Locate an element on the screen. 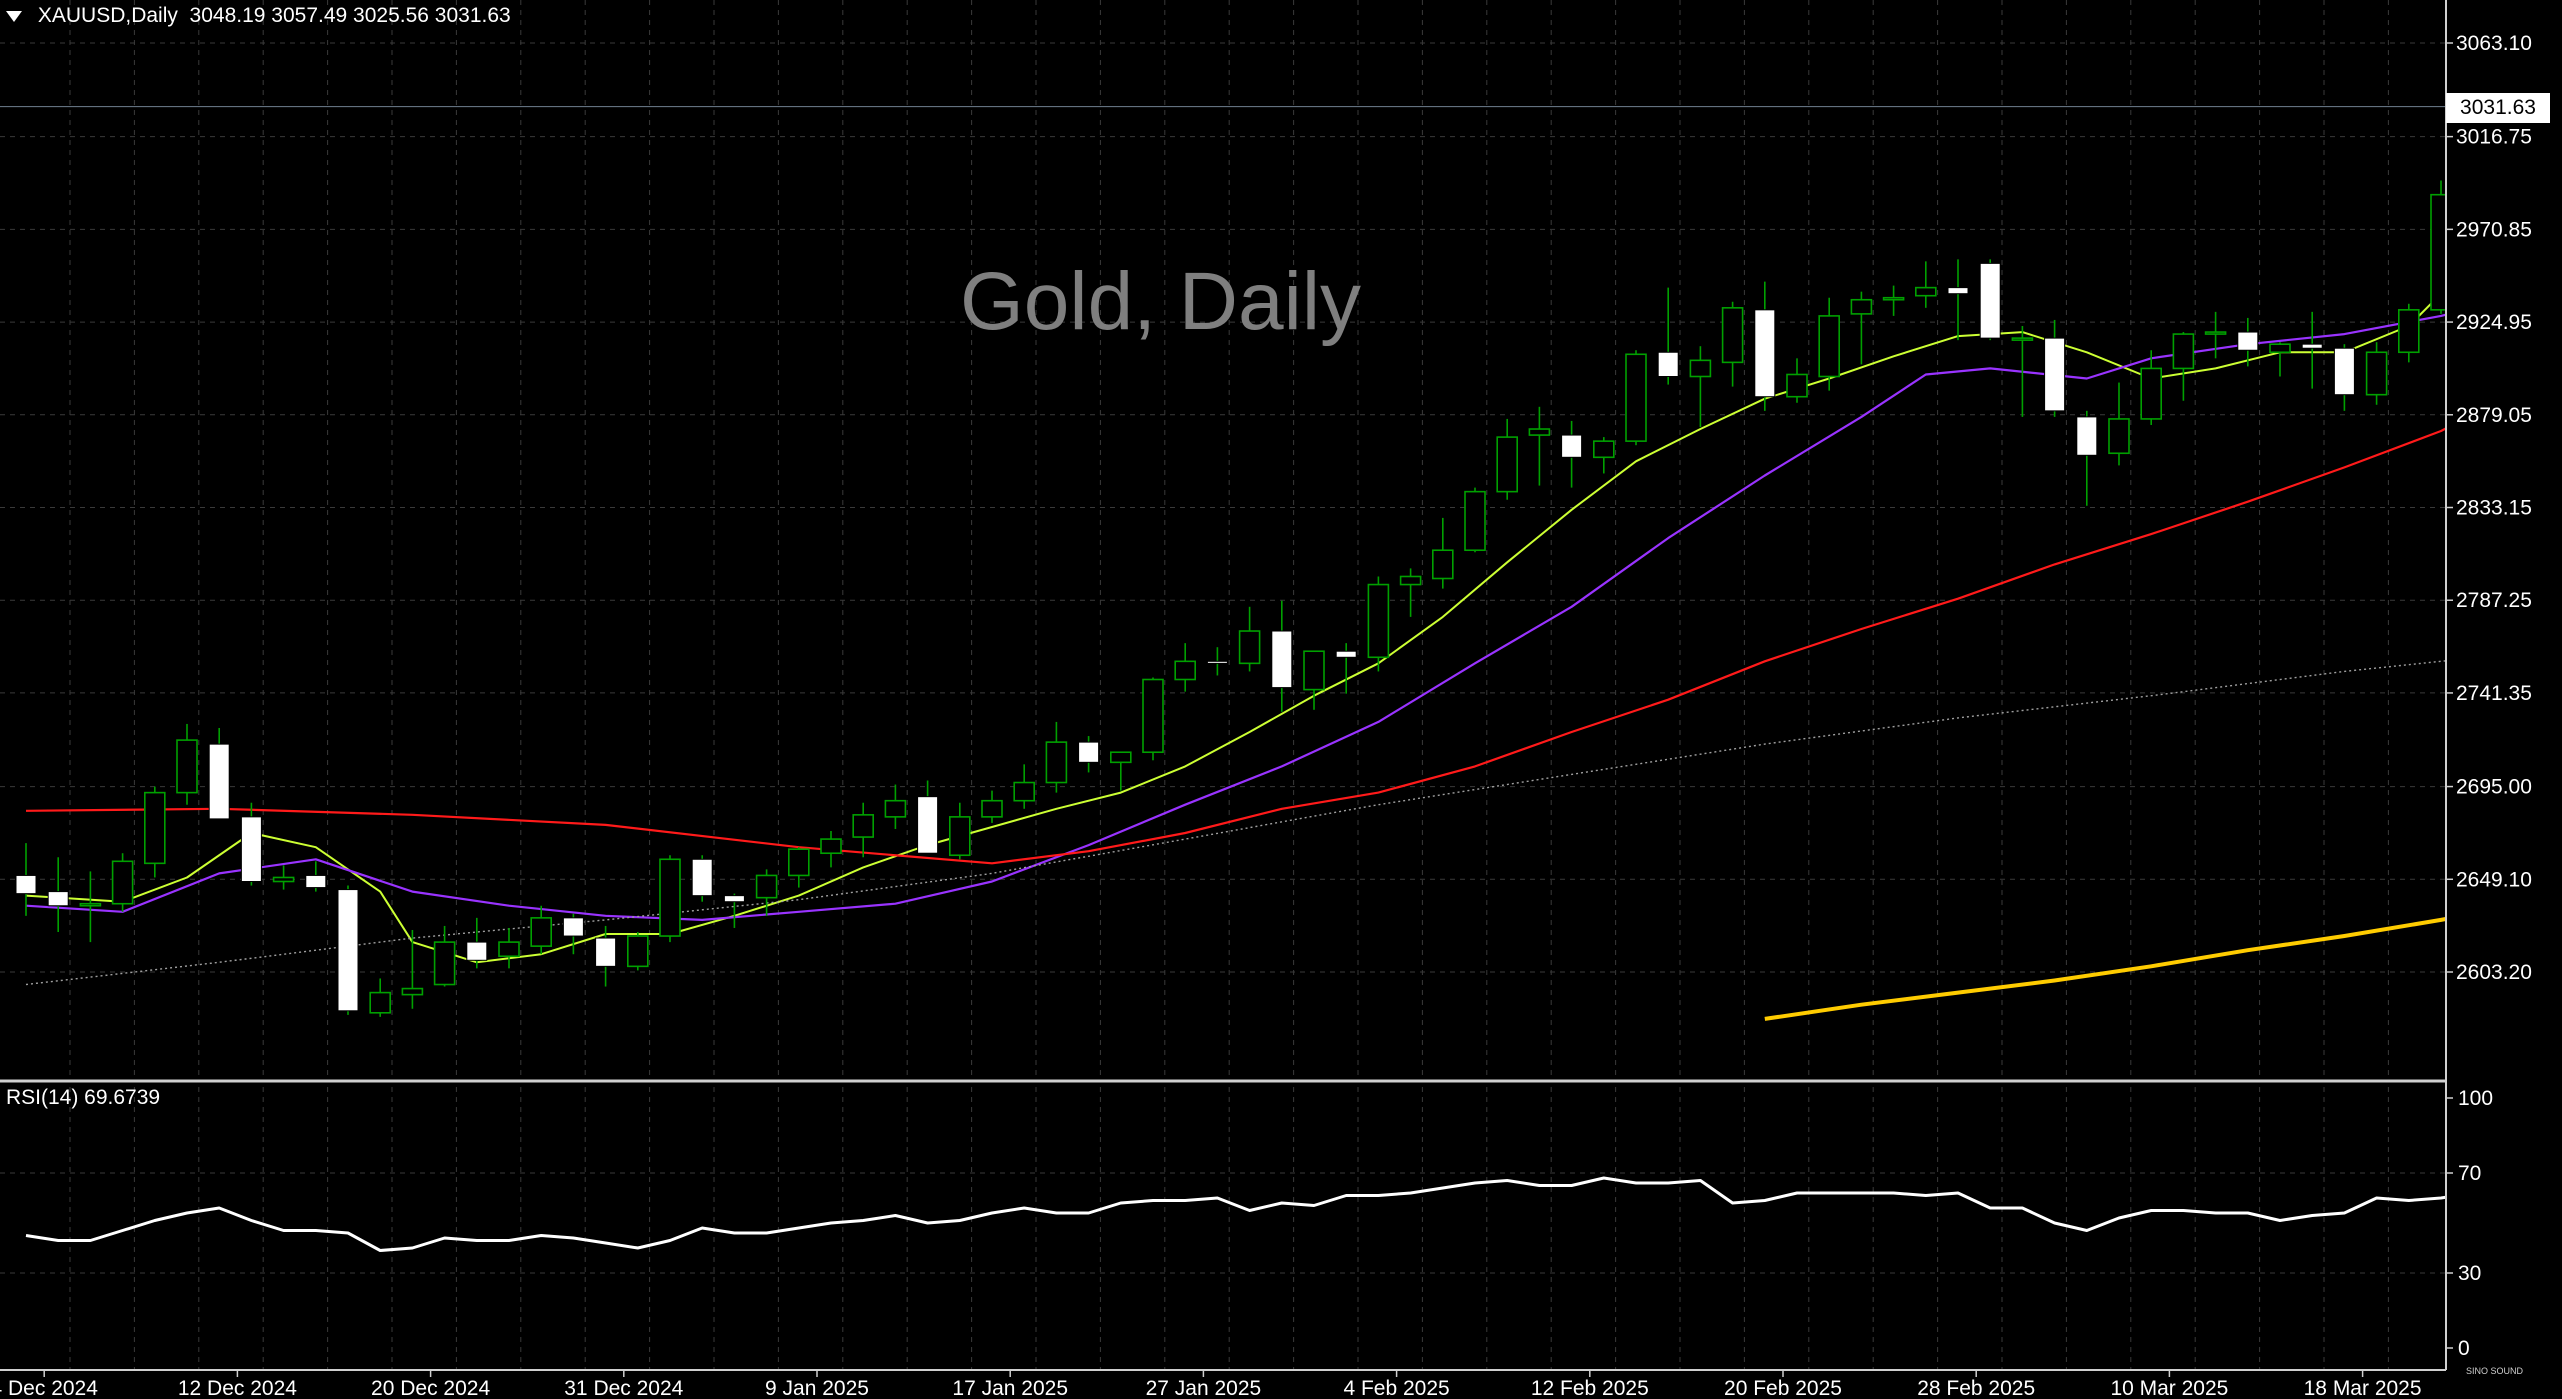 Image resolution: width=2562 pixels, height=1399 pixels. time-tick-label: 17 Jan 2025 is located at coordinates (1010, 1388).